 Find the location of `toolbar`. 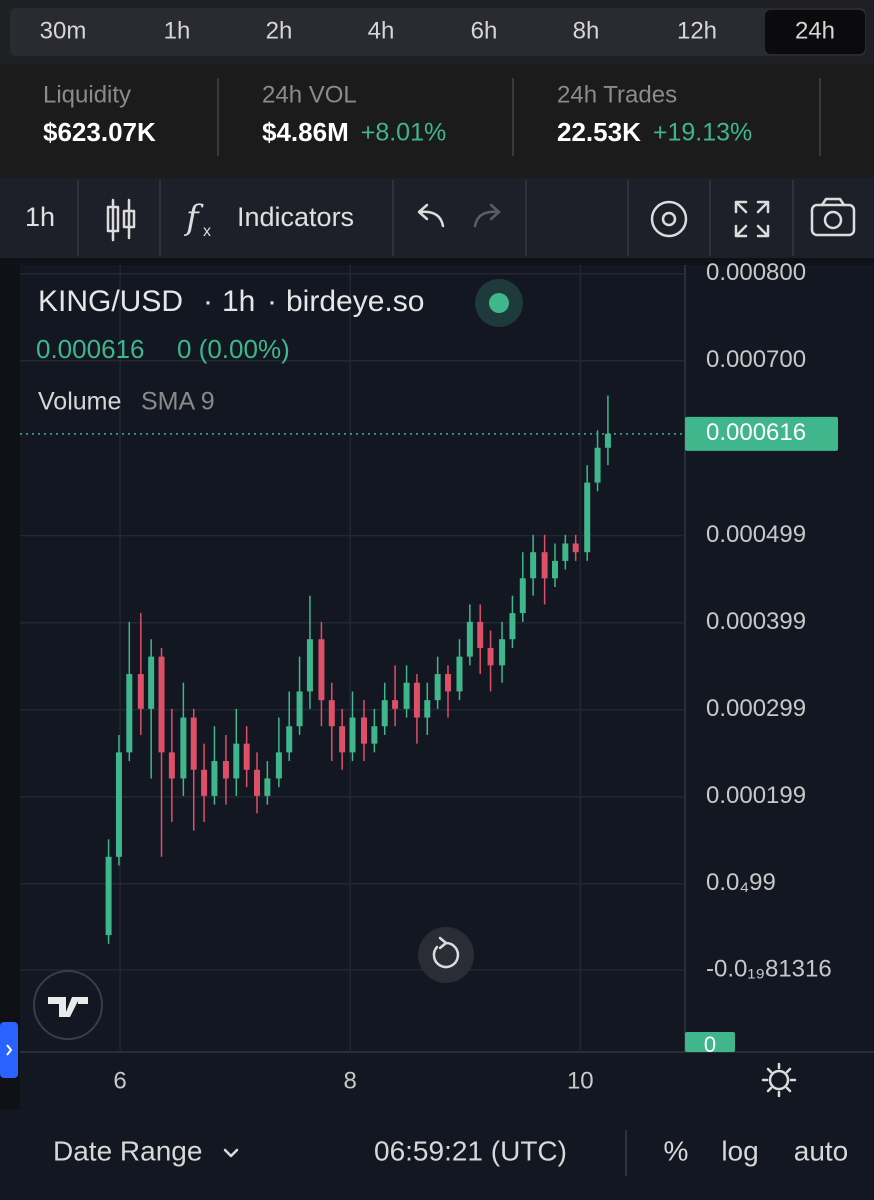

toolbar is located at coordinates (437, 218).